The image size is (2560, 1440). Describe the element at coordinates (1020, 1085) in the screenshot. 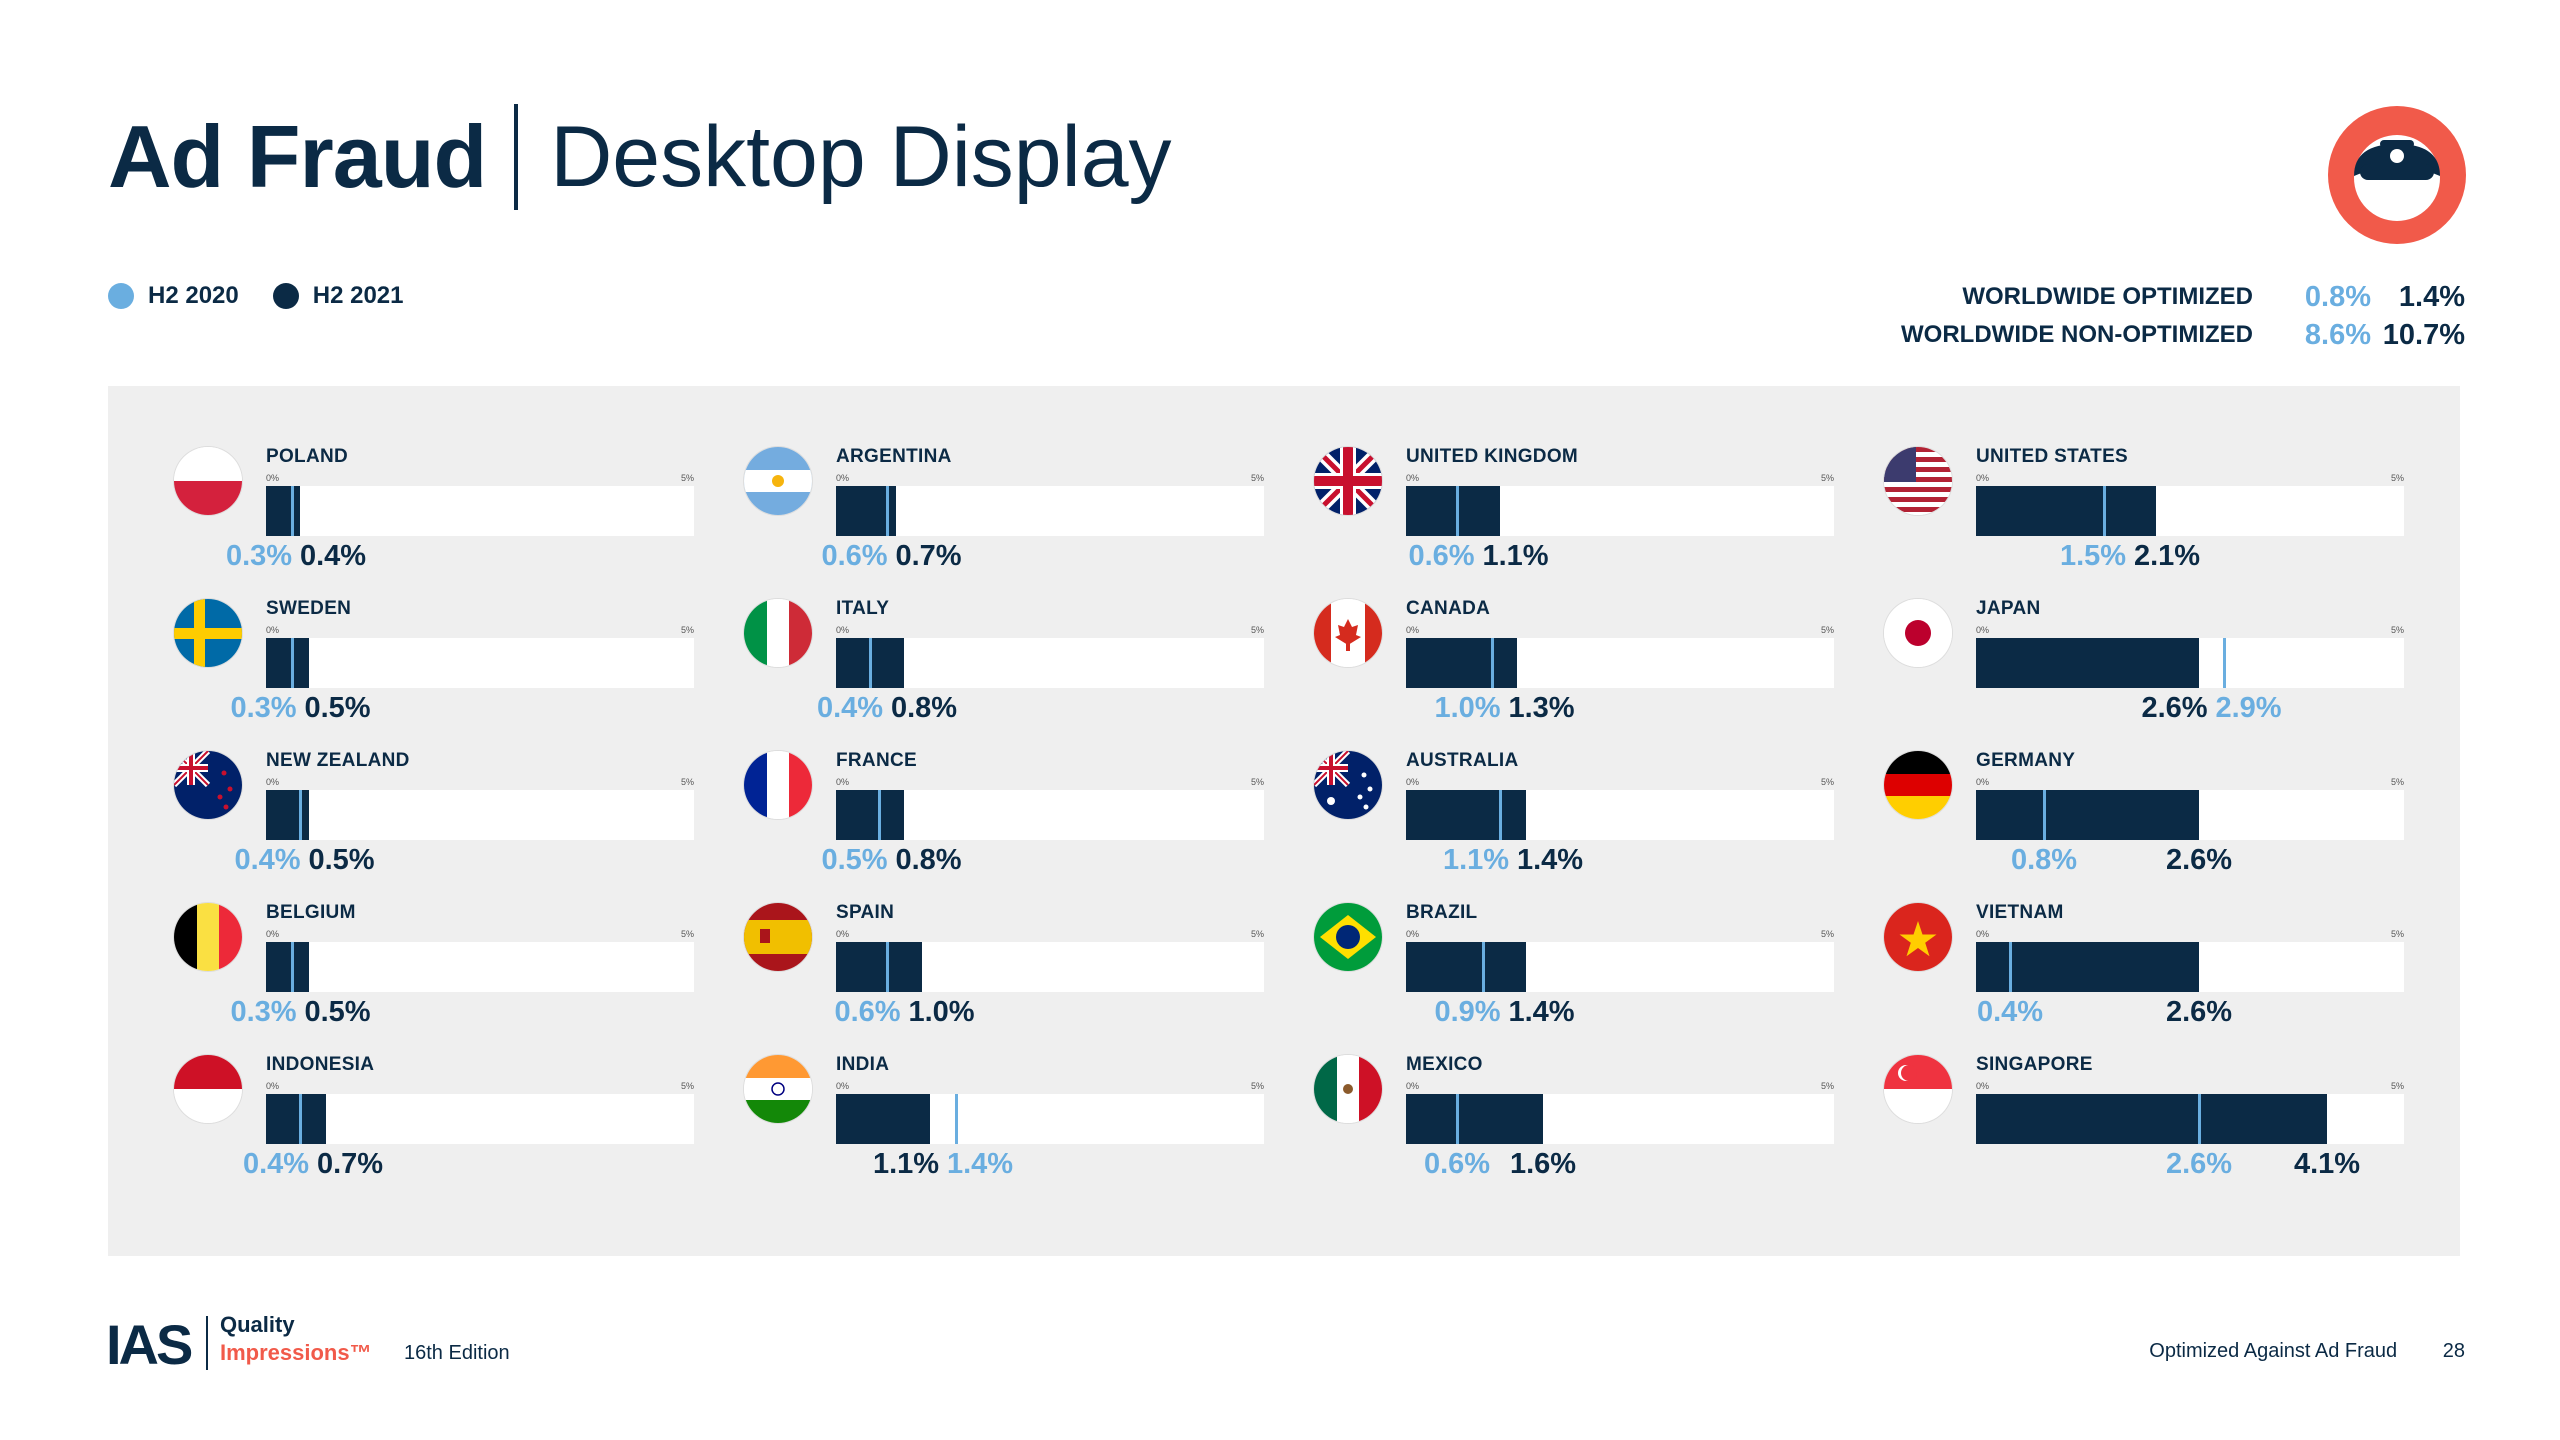

I see `country-row-india: INDIA 0% 5% 1.4% 1.1%` at that location.